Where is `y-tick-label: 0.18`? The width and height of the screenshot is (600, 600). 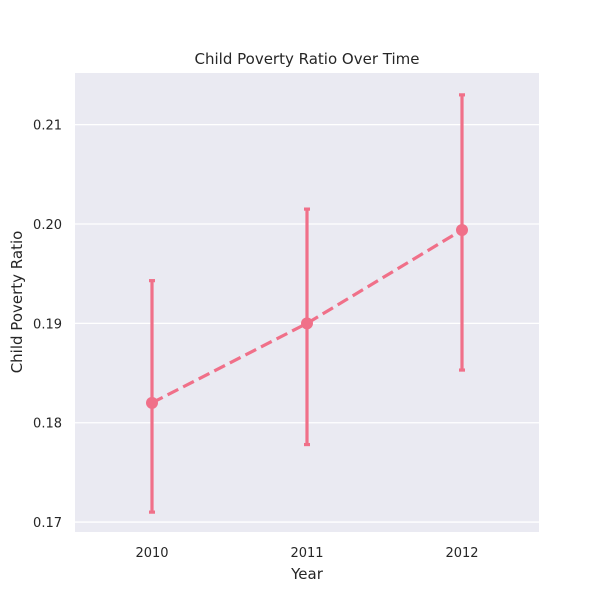
y-tick-label: 0.18 is located at coordinates (47, 424).